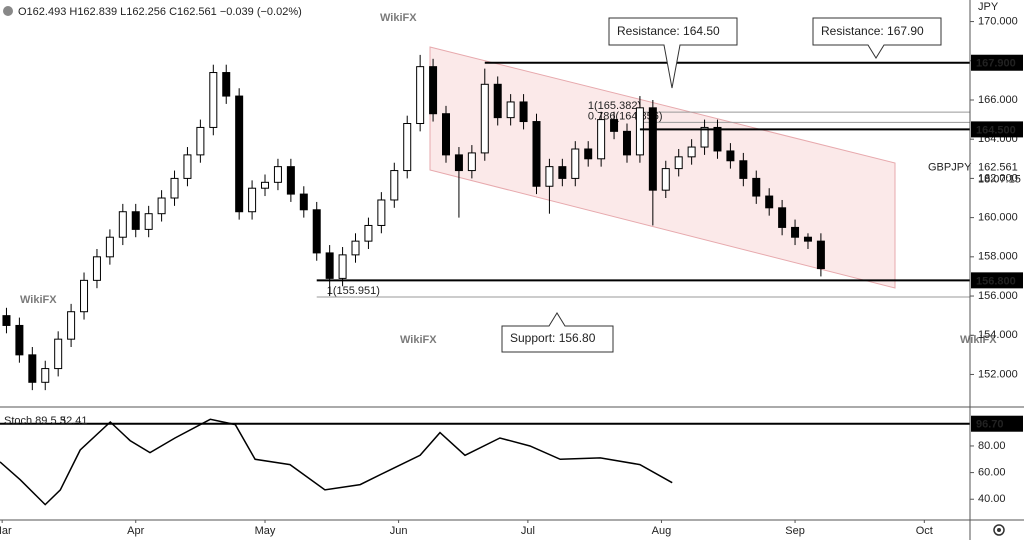  I want to click on price-box-label: 156.800, so click(996, 281).